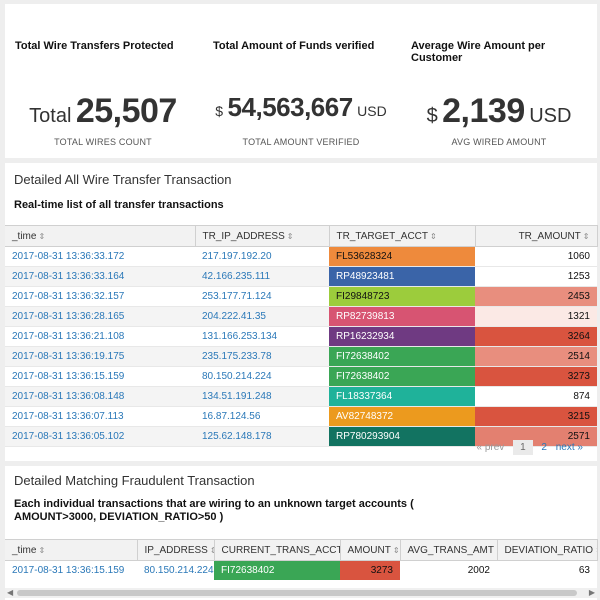 The image size is (600, 600). I want to click on target-acct-cell: AV82748372, so click(402, 416).